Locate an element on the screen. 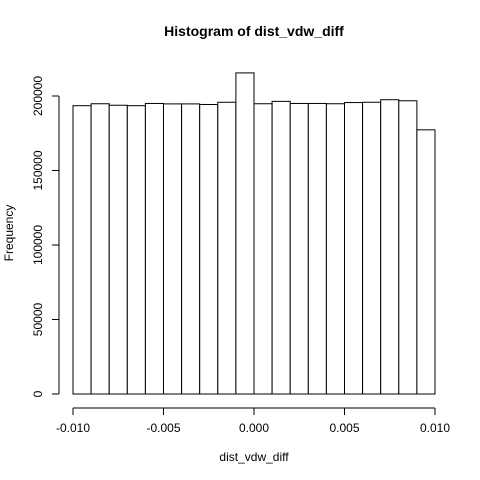 This screenshot has width=480, height=480. x-tick-label-1: -0.010 is located at coordinates (73, 428).